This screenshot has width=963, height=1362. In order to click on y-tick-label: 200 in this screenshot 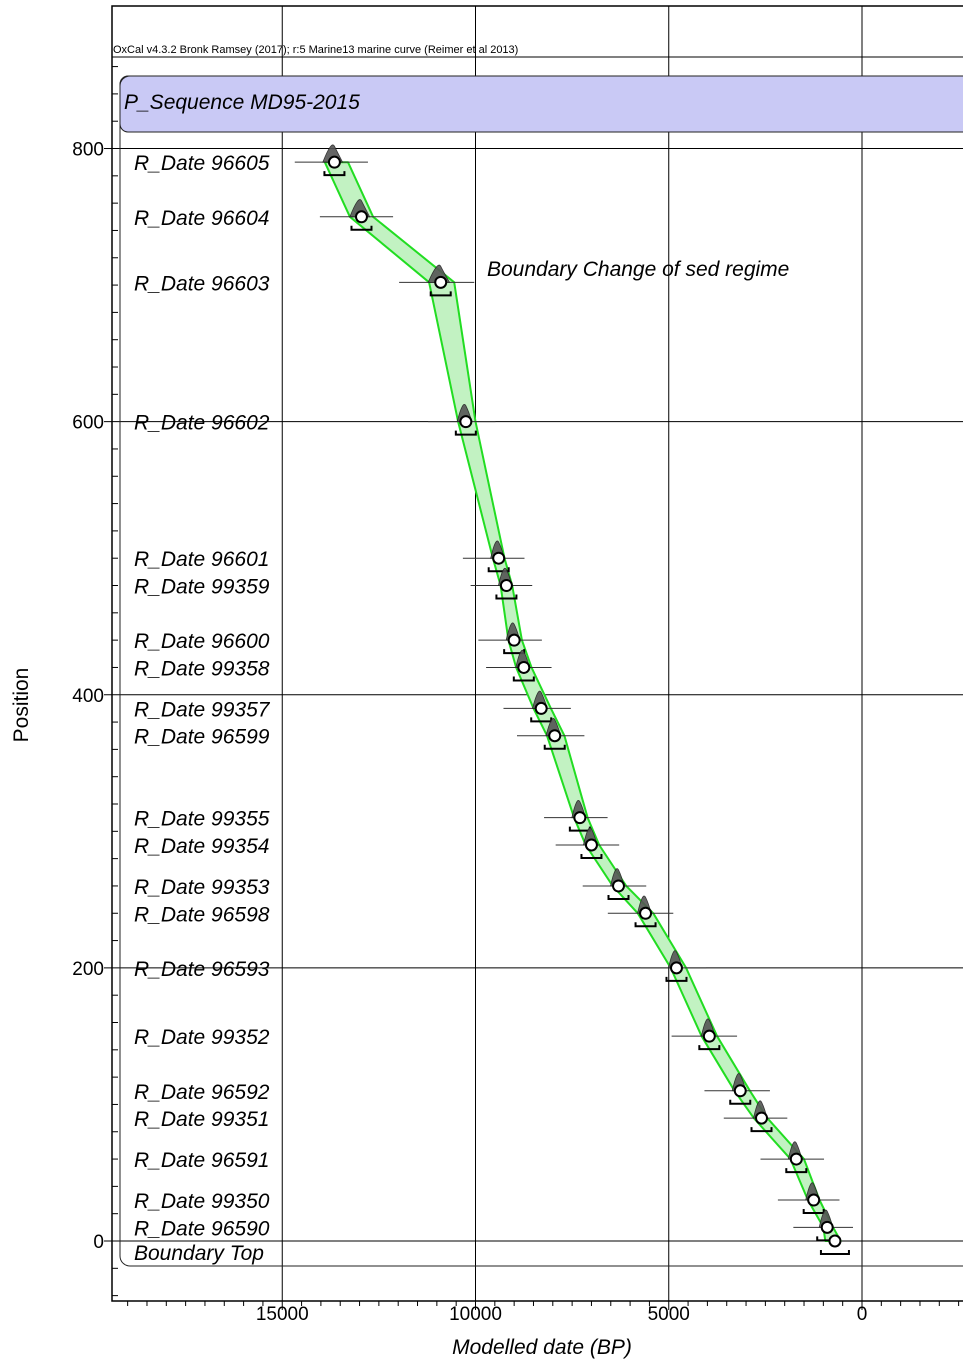, I will do `click(88, 969)`.